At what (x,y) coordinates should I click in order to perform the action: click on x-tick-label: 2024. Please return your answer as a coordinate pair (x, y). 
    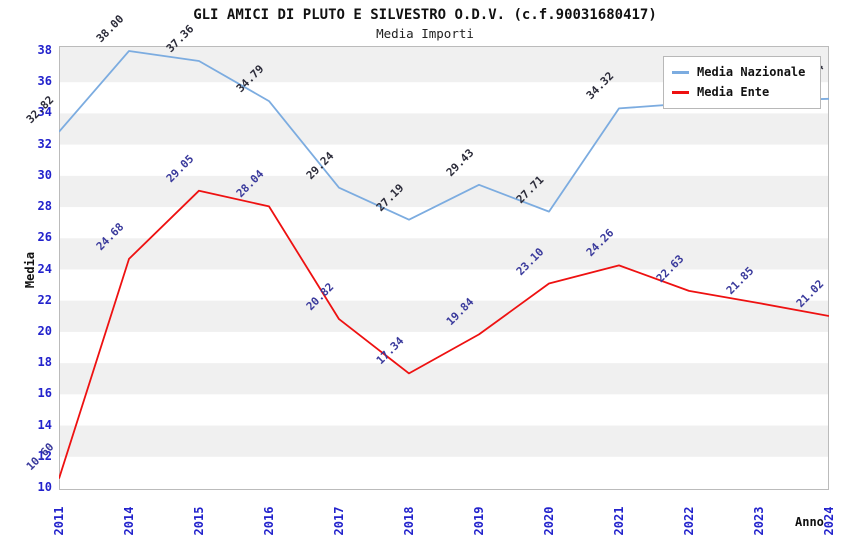
    Looking at the image, I should click on (829, 521).